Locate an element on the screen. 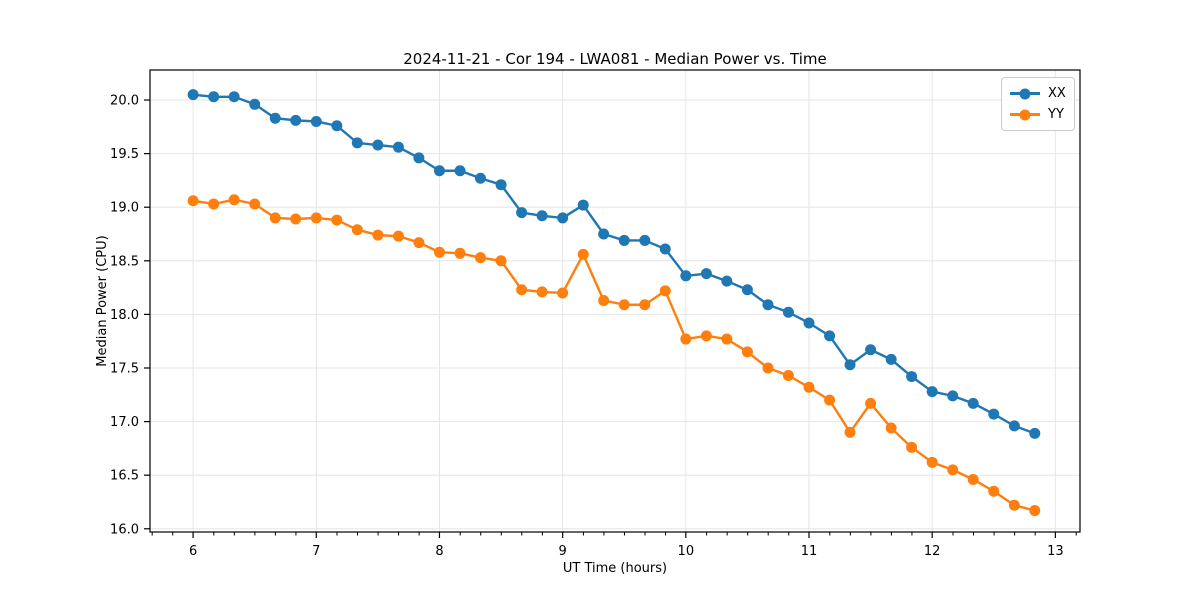 This screenshot has height=600, width=1200. x-axis-label: UT Time (hours) is located at coordinates (615, 568).